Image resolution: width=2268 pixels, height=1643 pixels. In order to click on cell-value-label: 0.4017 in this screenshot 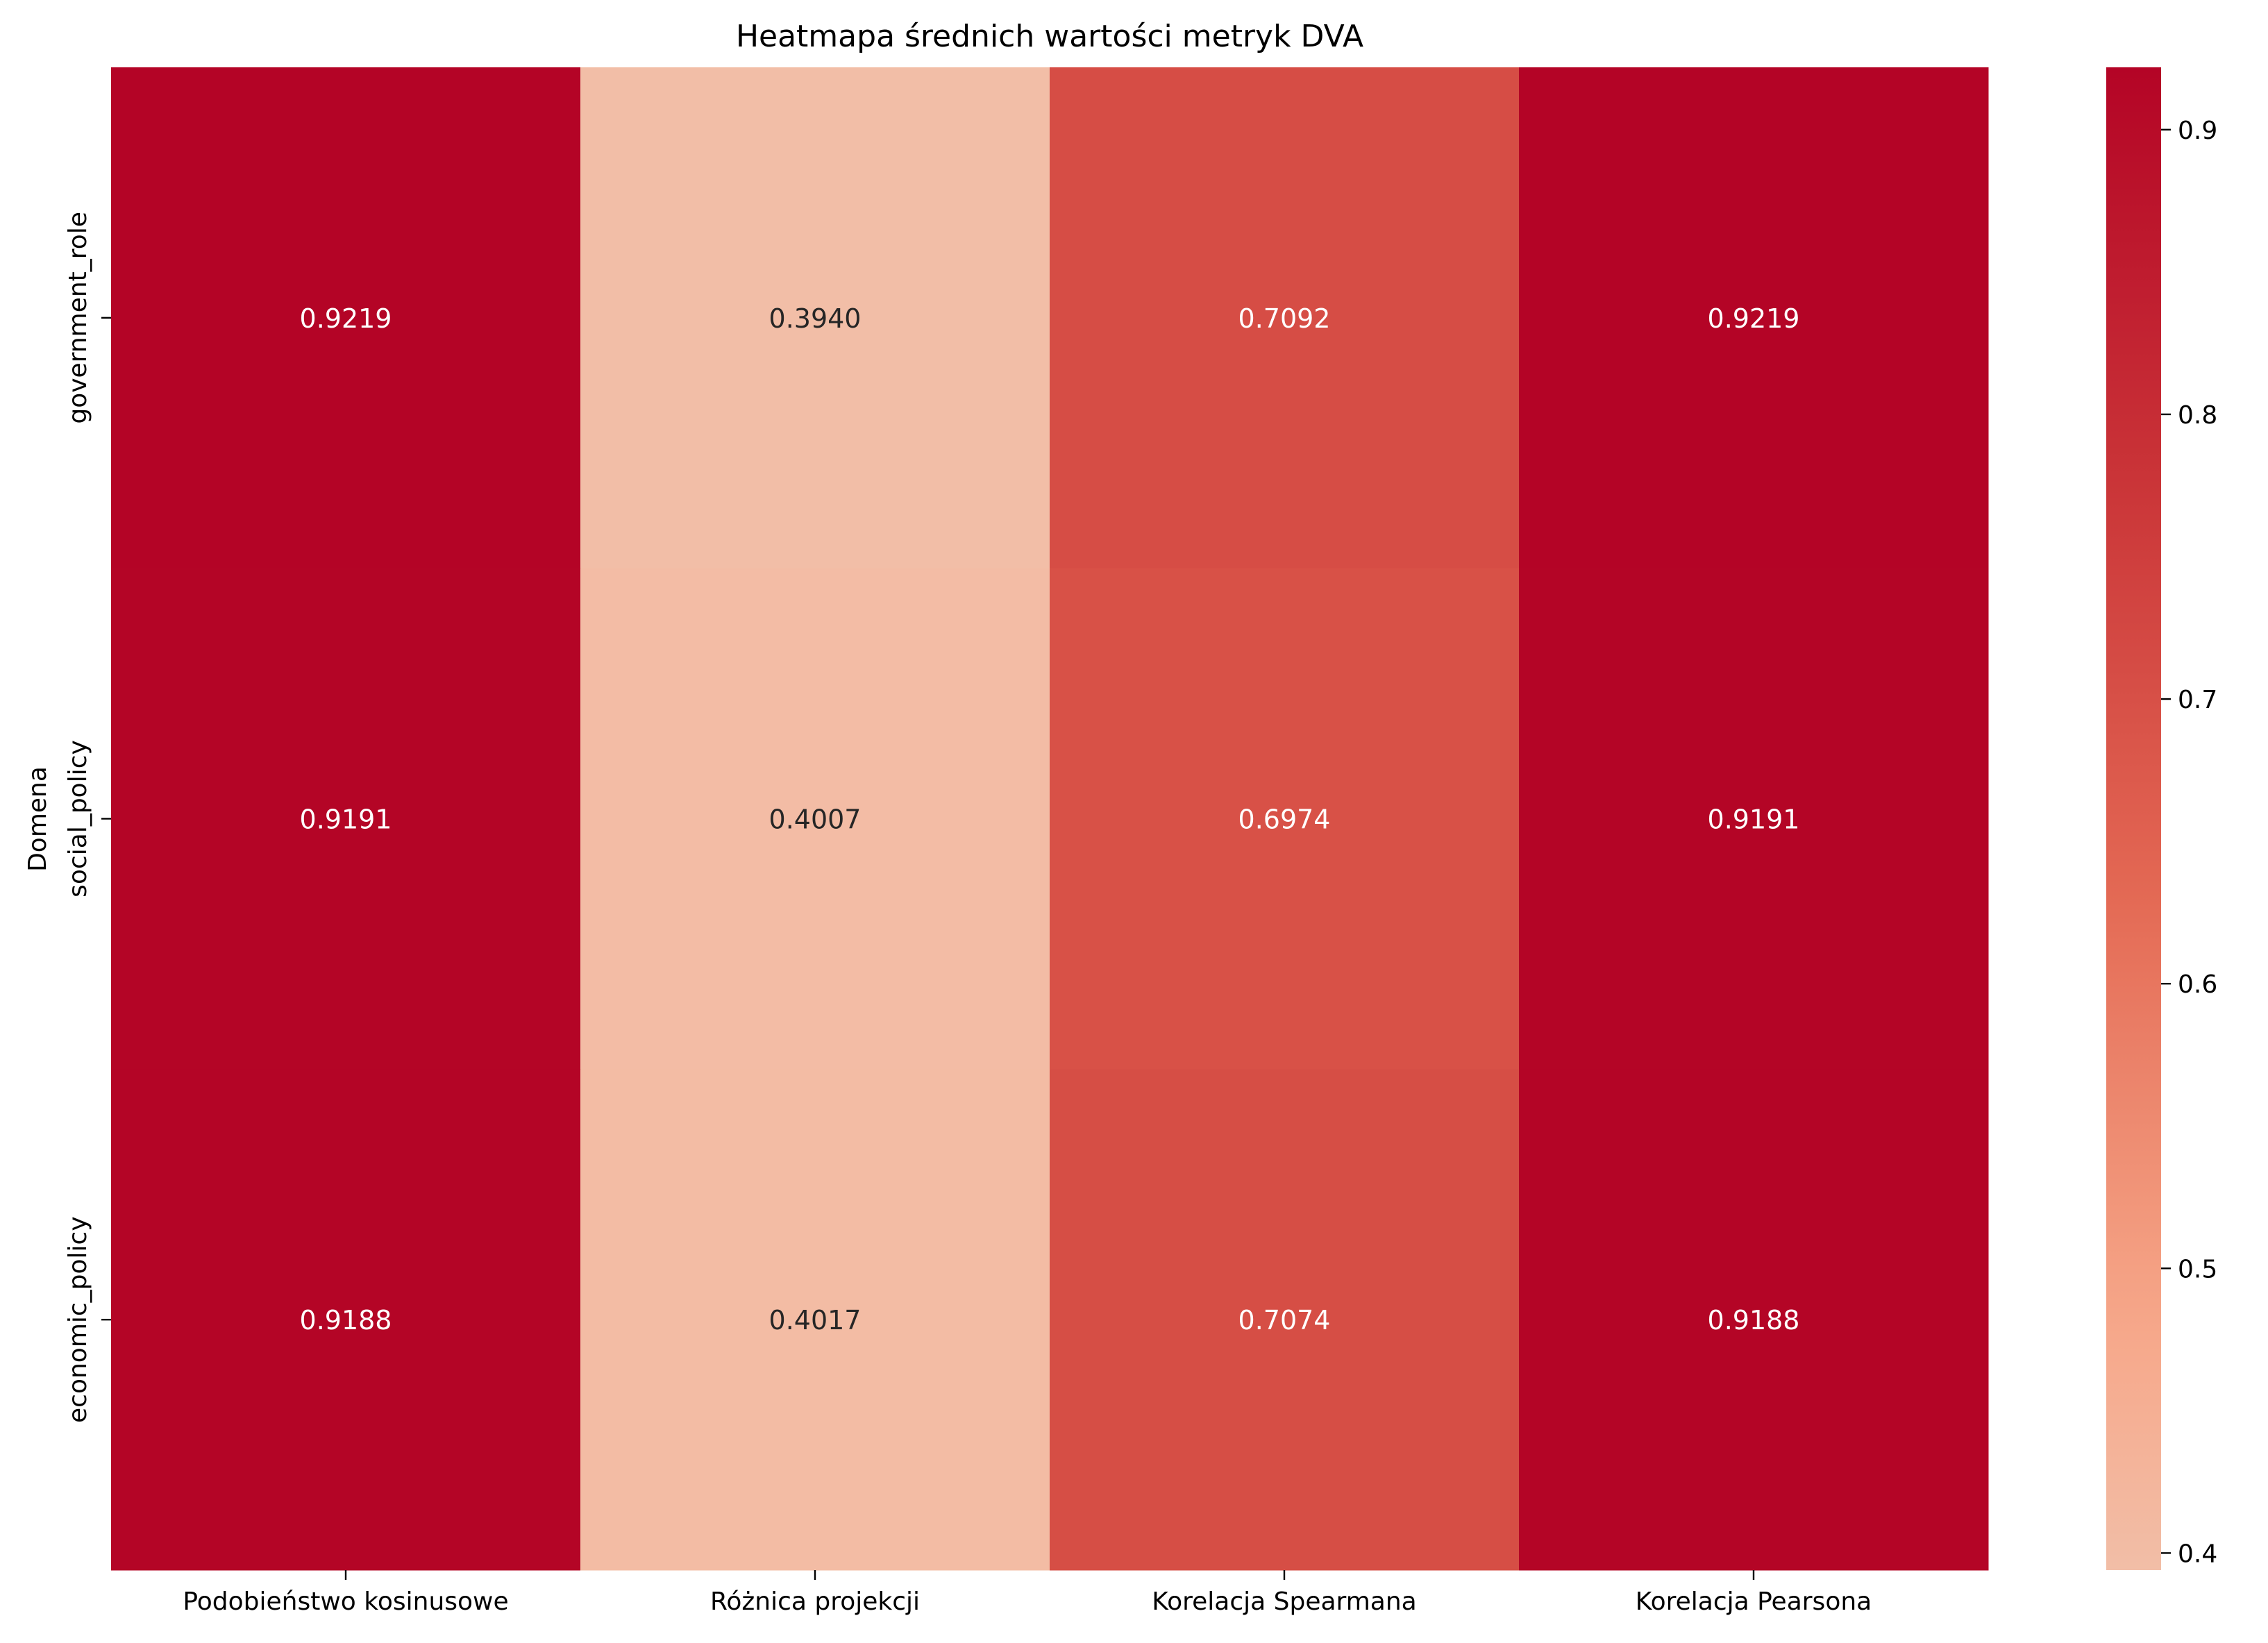, I will do `click(815, 1320)`.